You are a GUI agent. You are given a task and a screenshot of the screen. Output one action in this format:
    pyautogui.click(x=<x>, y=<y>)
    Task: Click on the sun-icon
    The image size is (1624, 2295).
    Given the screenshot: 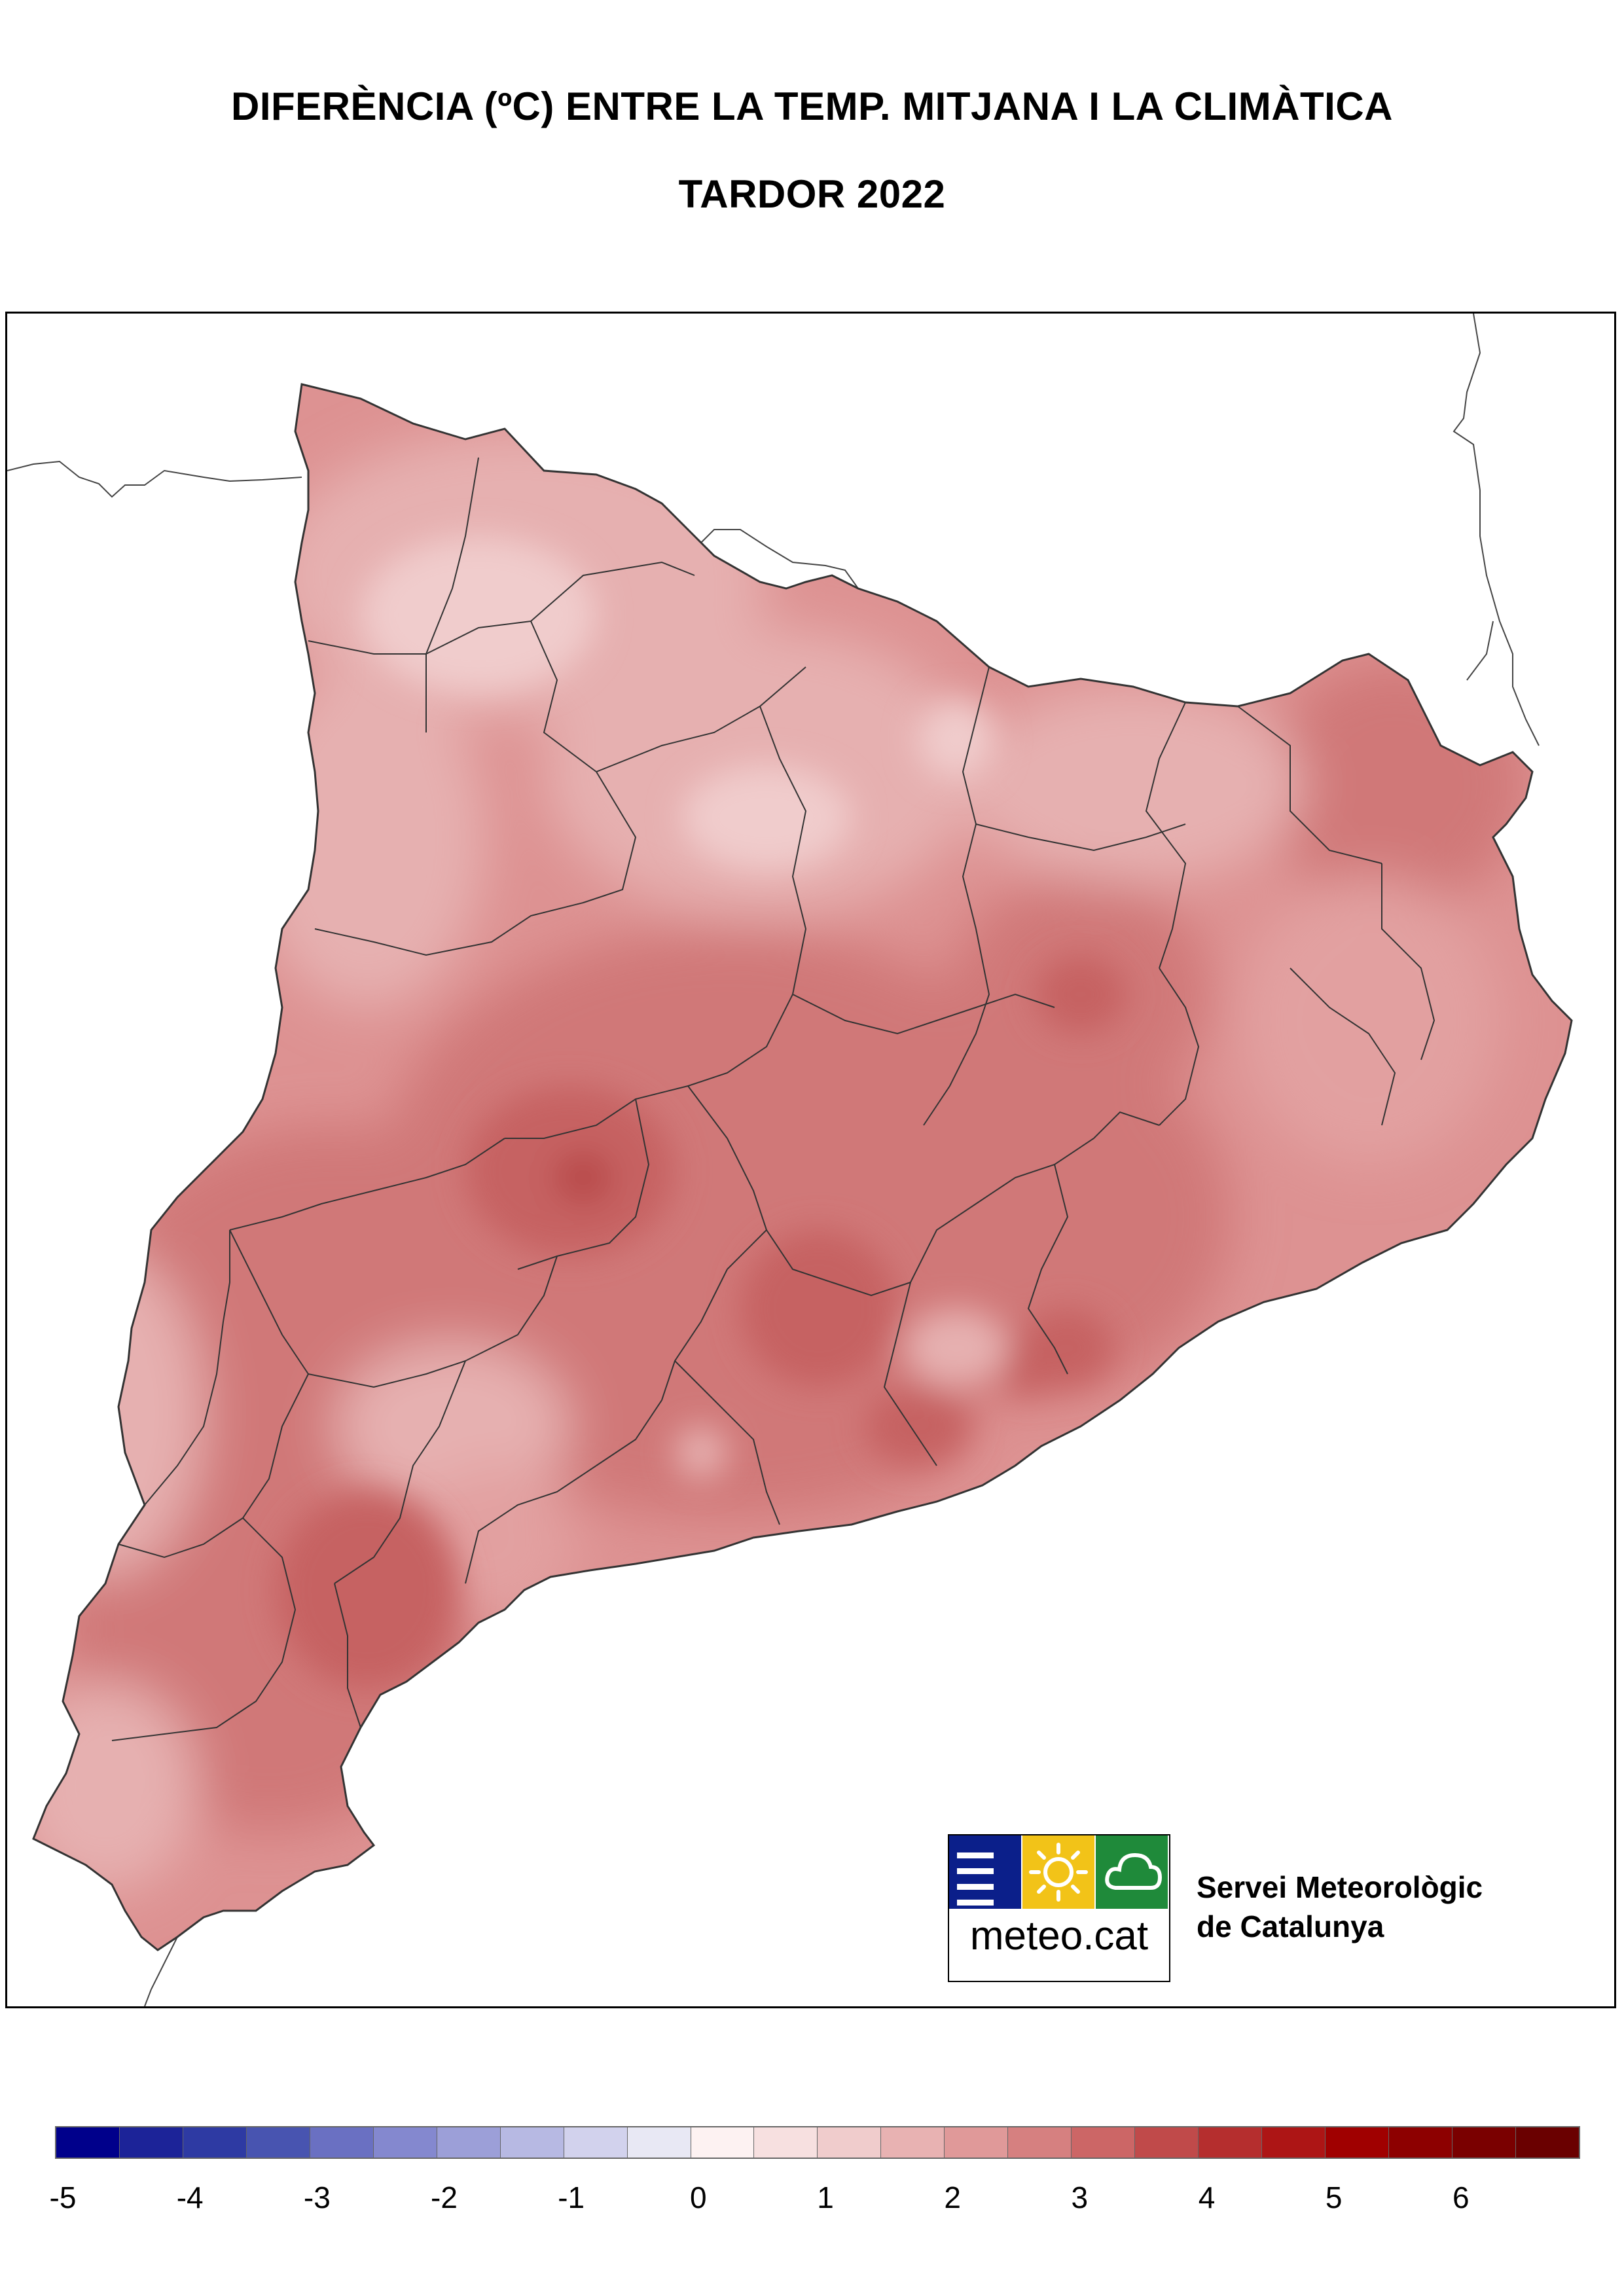 What is the action you would take?
    pyautogui.click(x=1058, y=1872)
    